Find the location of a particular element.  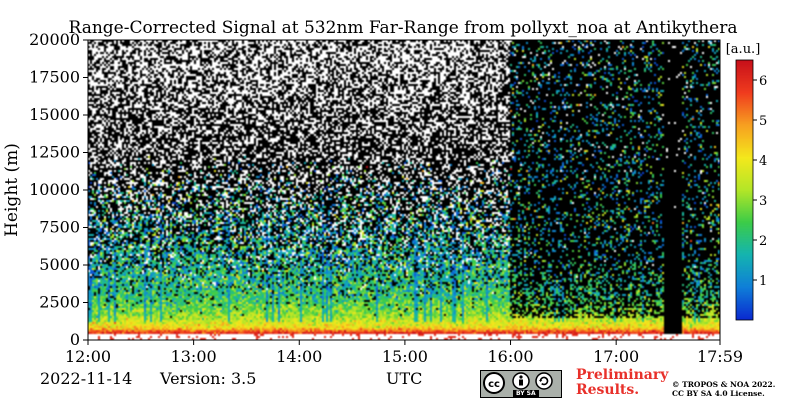

copyright-line-2: CC BY SA 4.0 License. is located at coordinates (718, 393).